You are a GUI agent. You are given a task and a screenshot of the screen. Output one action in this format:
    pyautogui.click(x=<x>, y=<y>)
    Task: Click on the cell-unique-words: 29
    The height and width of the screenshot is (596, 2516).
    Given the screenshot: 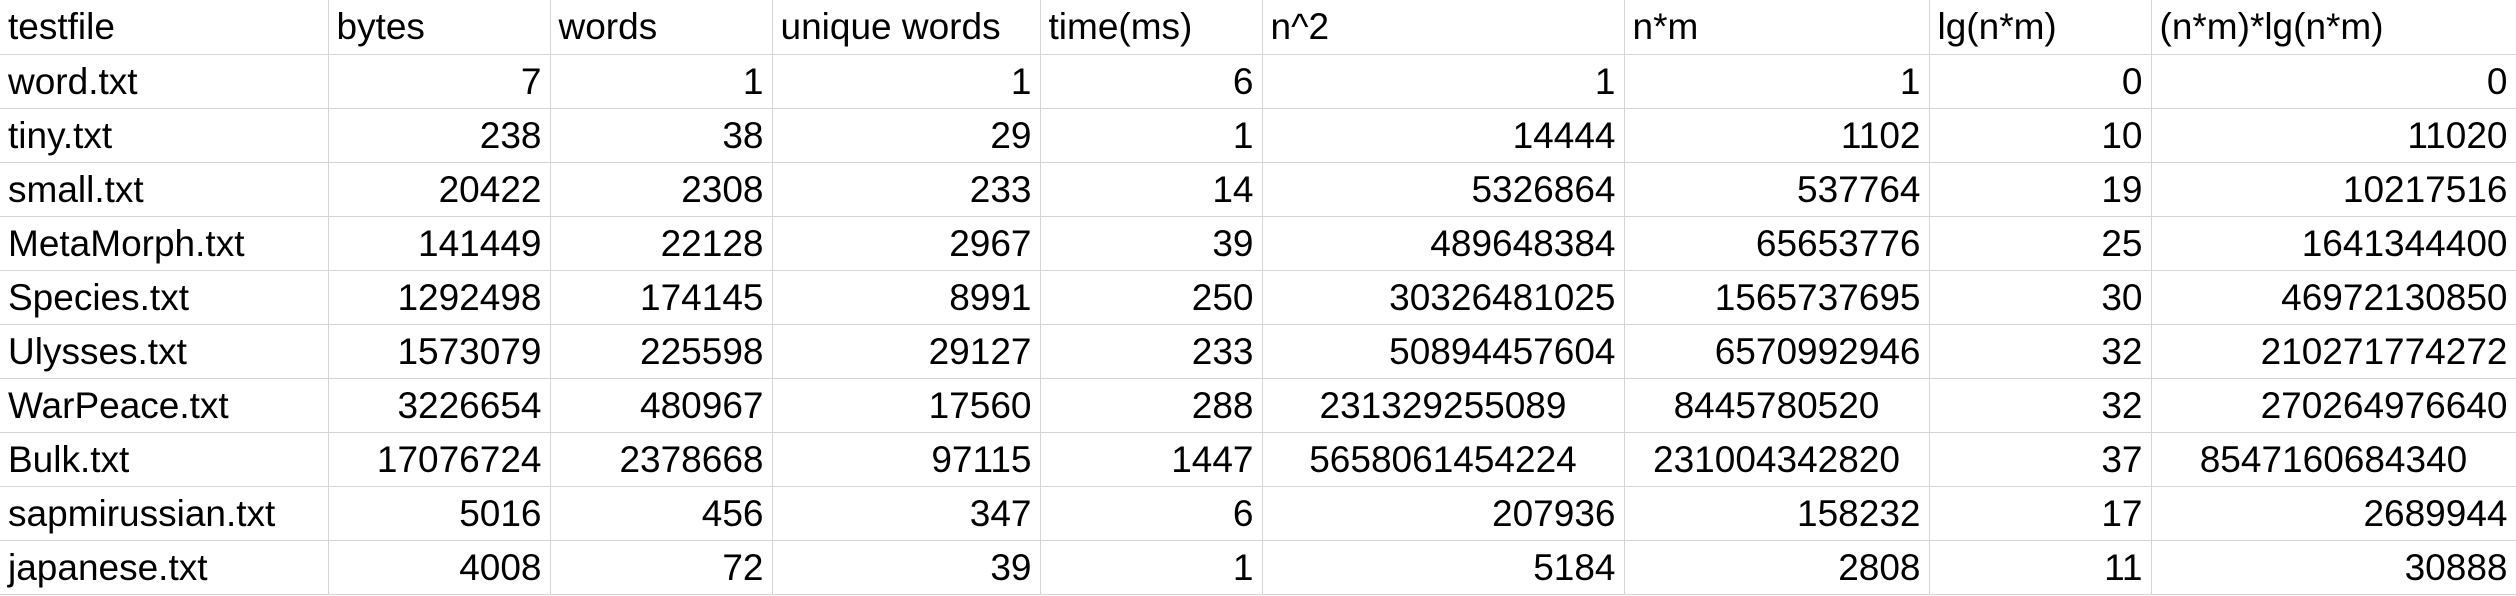 What is the action you would take?
    pyautogui.click(x=906, y=135)
    